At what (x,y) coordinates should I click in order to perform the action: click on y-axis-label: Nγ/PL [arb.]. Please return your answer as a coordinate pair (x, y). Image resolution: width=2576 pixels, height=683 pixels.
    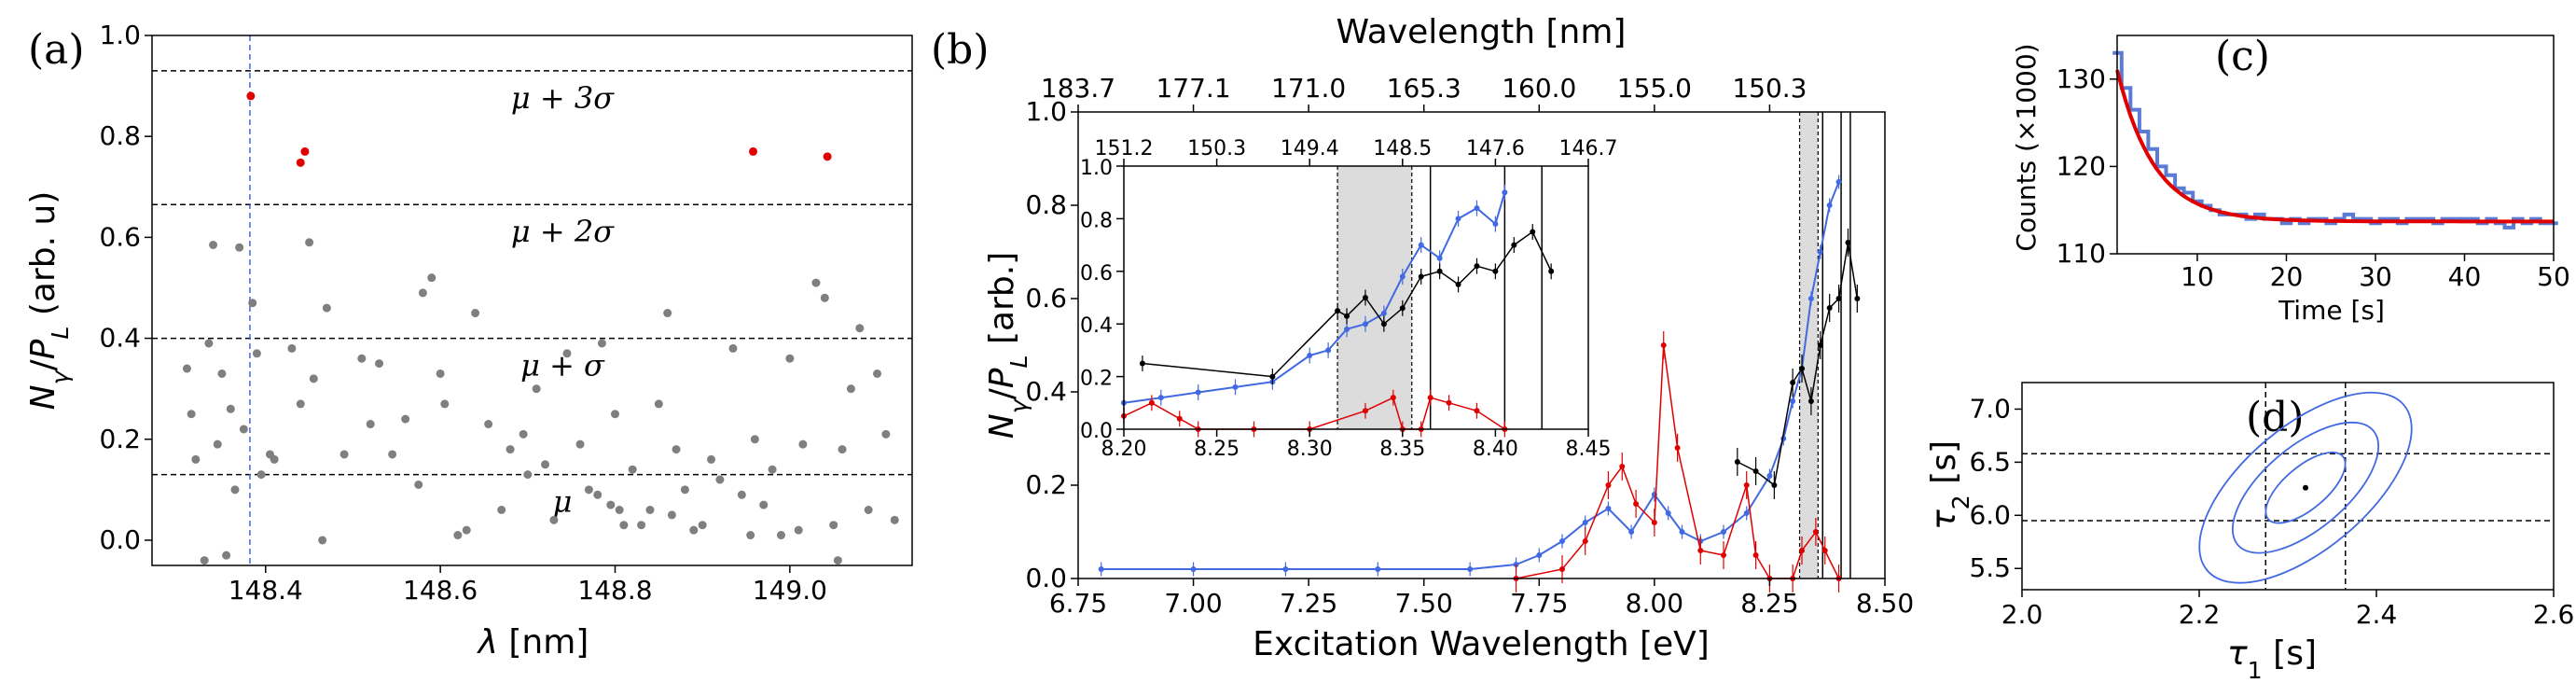
    Looking at the image, I should click on (1007, 345).